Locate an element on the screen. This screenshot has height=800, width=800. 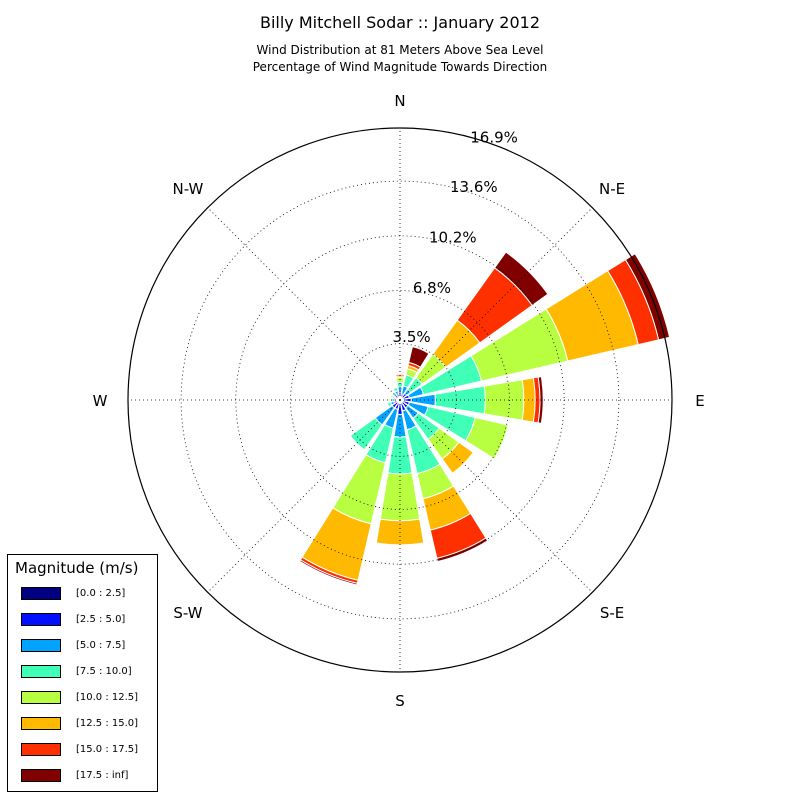
radial-grid-ring is located at coordinates (400, 400).